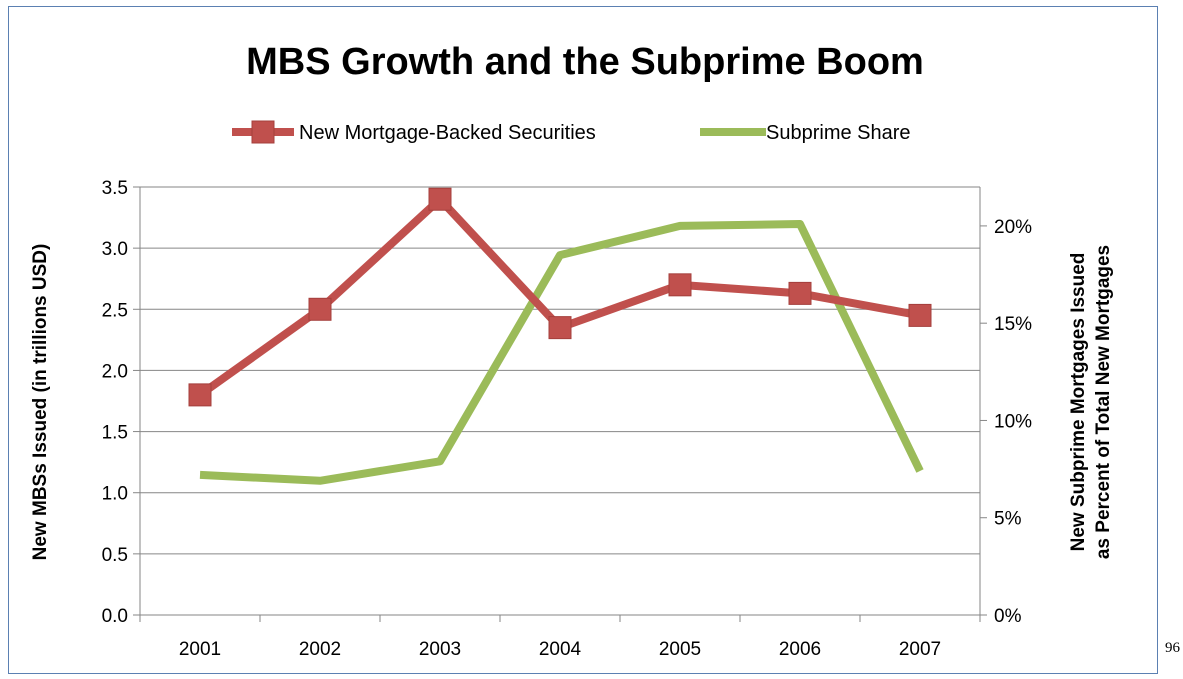 This screenshot has width=1183, height=679. I want to click on x-tick-label: 2002, so click(320, 649).